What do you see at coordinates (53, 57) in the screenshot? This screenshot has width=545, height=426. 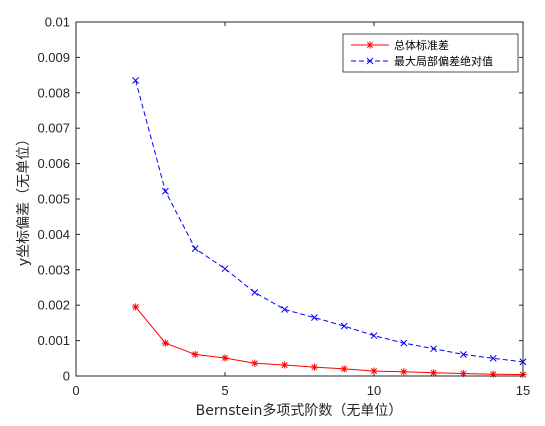 I see `y-tick-label: 0.009` at bounding box center [53, 57].